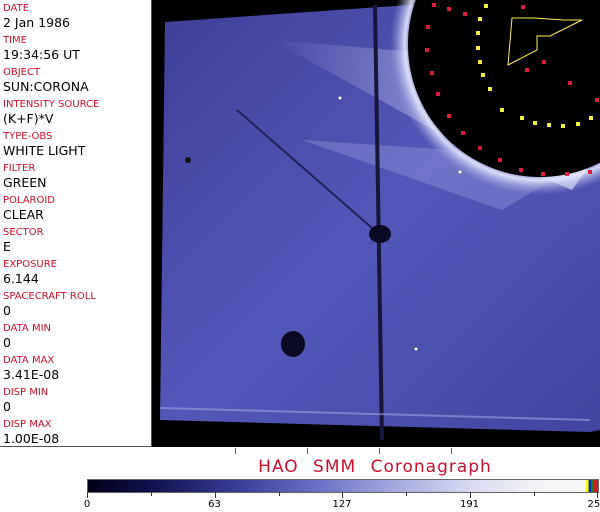 This screenshot has width=600, height=512. I want to click on field-sector: SECTOR E, so click(75, 240).